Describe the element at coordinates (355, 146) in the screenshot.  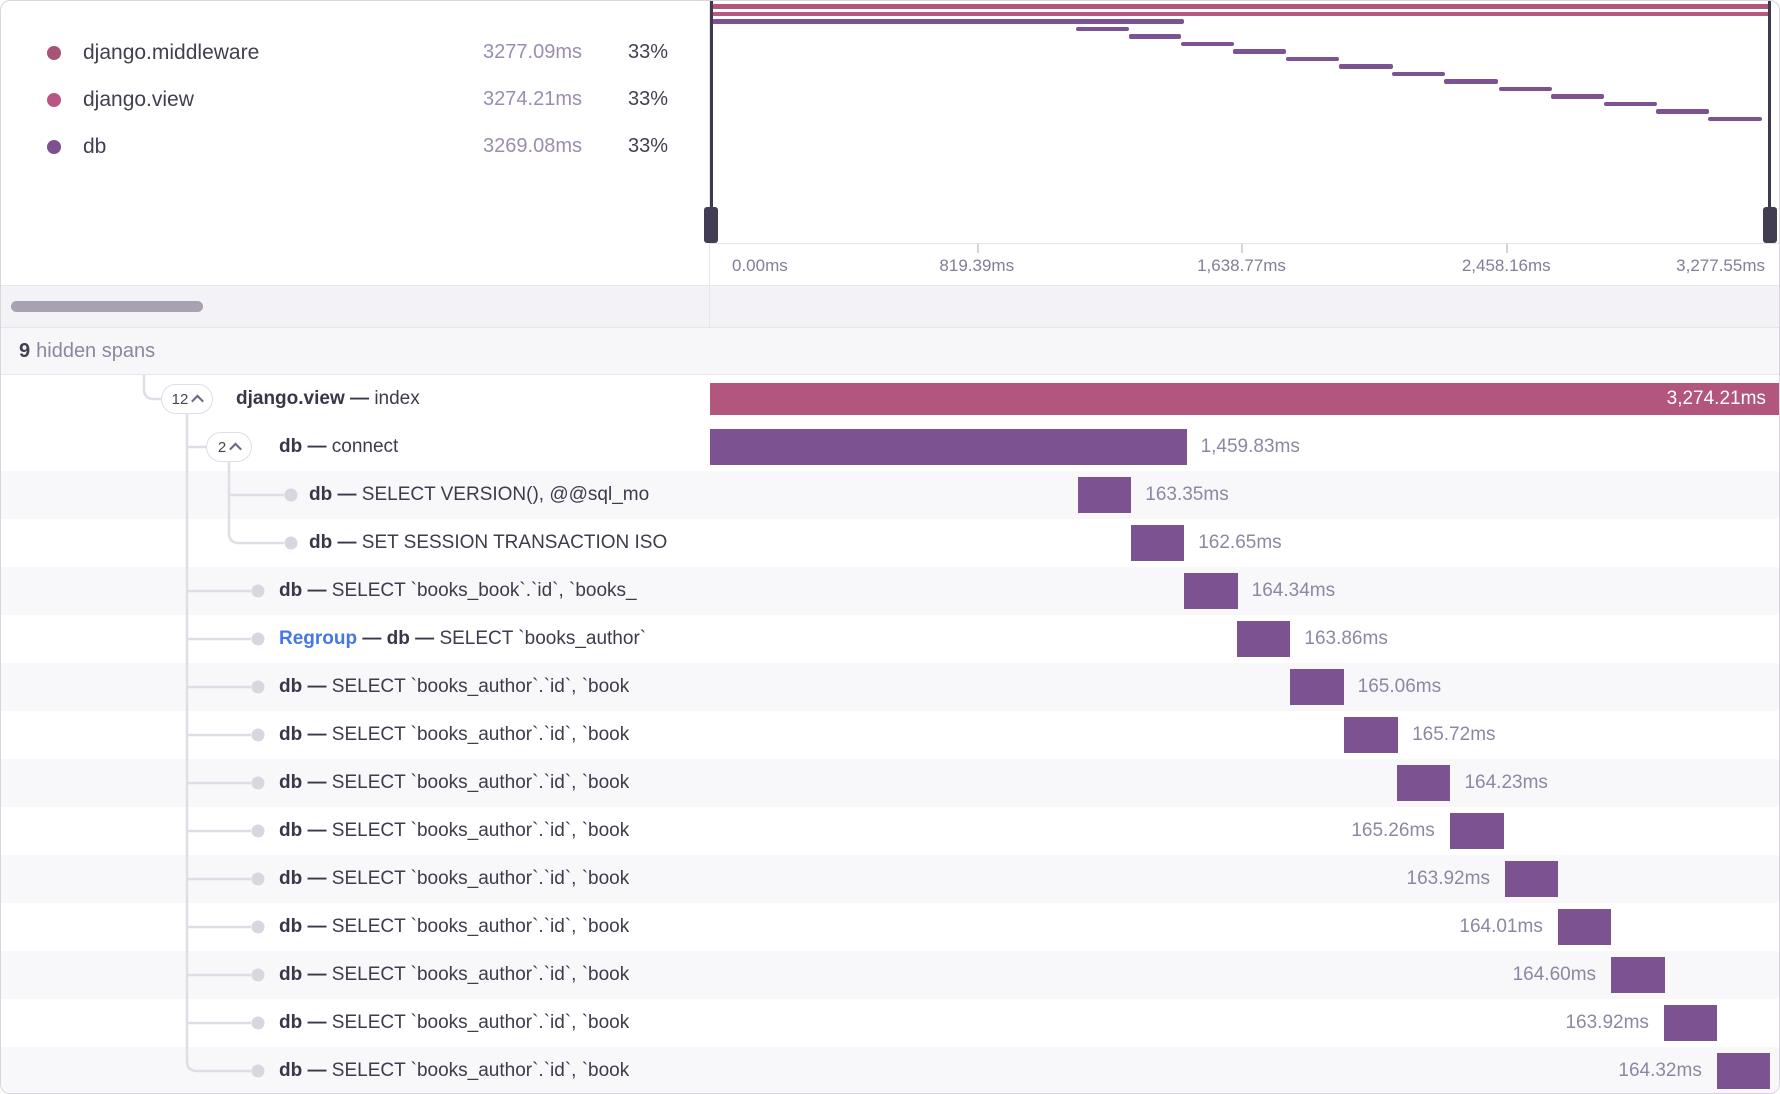
I see `legend-item-db: db 3269.08ms 33%` at that location.